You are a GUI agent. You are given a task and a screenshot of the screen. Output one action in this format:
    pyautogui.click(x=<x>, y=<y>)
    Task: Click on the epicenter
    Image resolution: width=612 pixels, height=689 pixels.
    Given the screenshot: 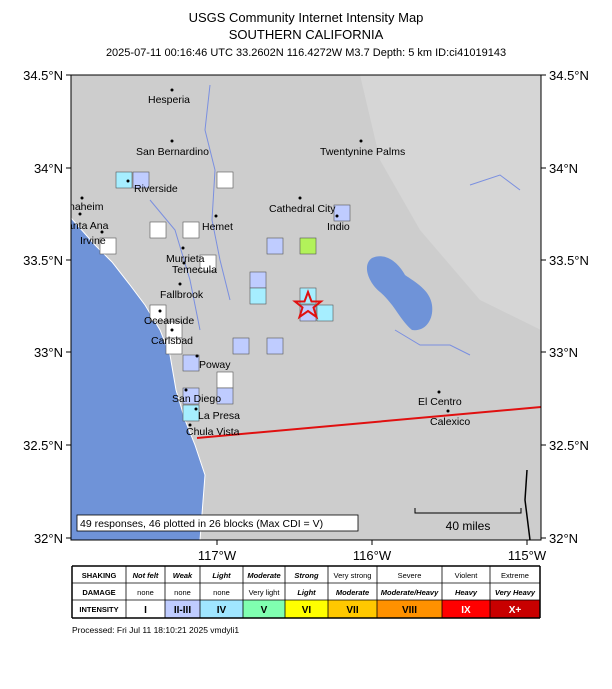 What is the action you would take?
    pyautogui.click(x=308, y=304)
    